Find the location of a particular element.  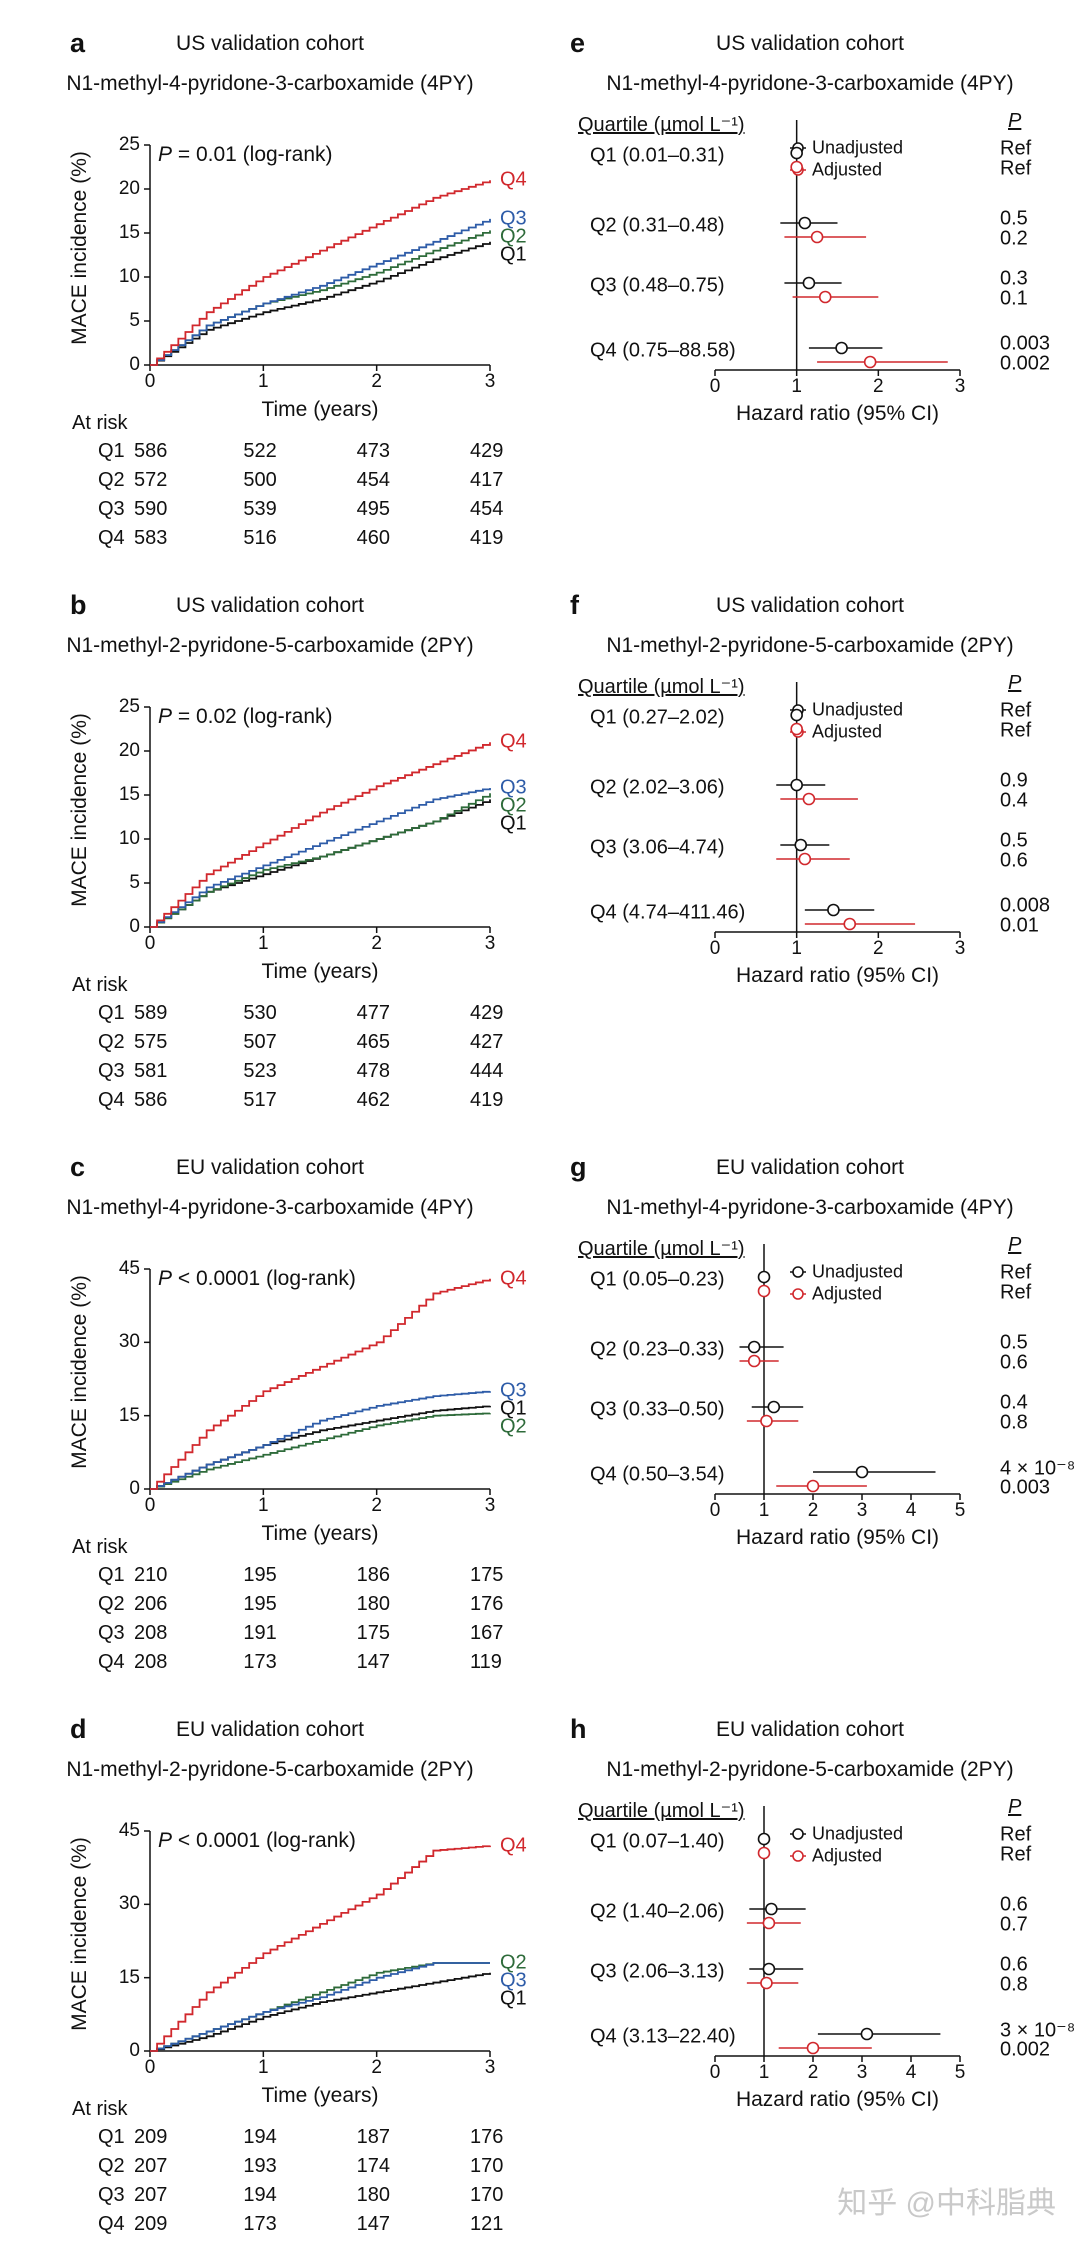

at-risk-count: 522 is located at coordinates (260, 451).